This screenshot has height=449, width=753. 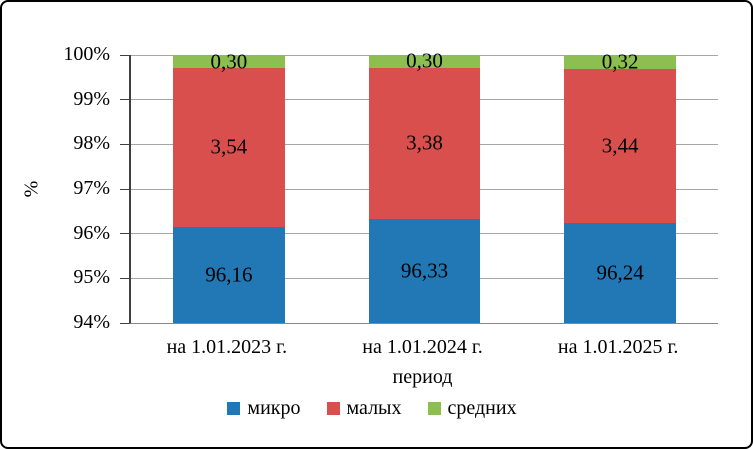 I want to click on bar-segment-микро: 96,24, so click(x=620, y=272).